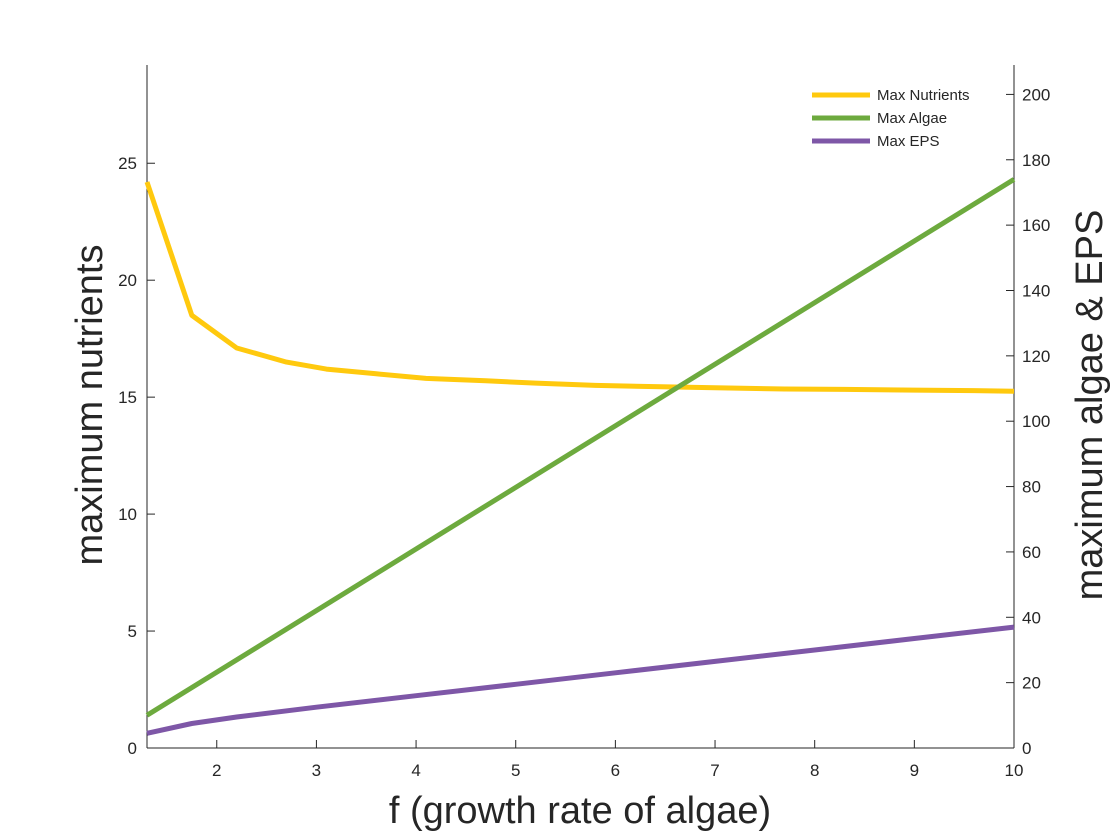  I want to click on y-right-tick-label: 40, so click(1031, 617).